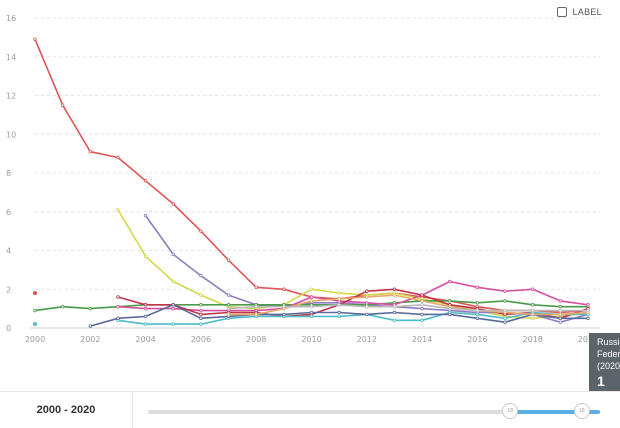  Describe the element at coordinates (579, 12) in the screenshot. I see `label-toggle: LABEL` at that location.